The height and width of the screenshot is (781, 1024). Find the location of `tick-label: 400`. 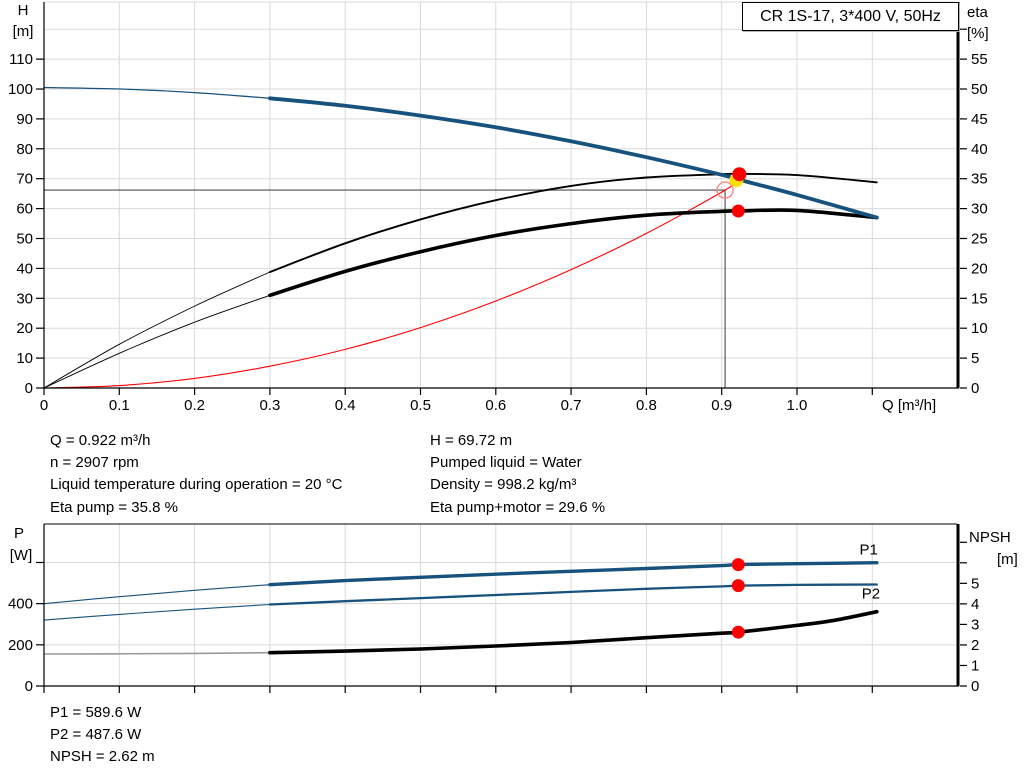

tick-label: 400 is located at coordinates (20, 604).